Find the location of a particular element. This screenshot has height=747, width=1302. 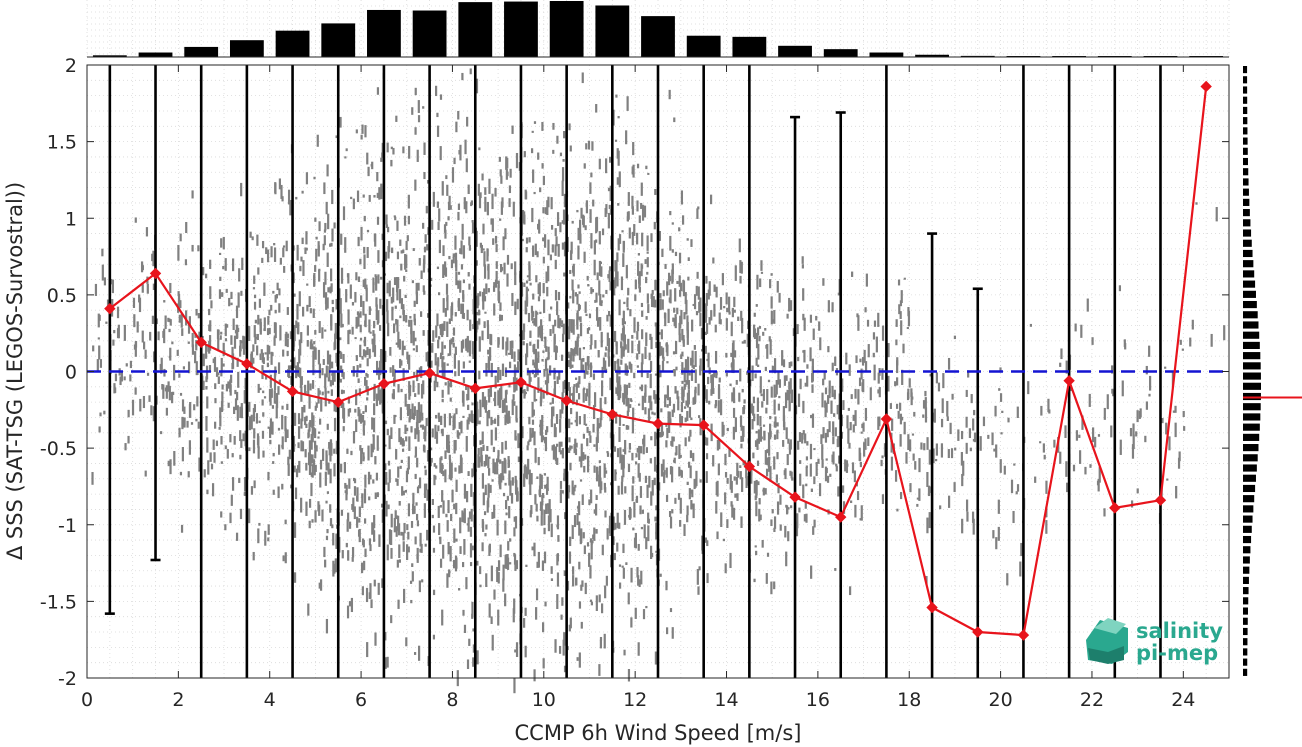

x-tick-label: 18 is located at coordinates (909, 700).